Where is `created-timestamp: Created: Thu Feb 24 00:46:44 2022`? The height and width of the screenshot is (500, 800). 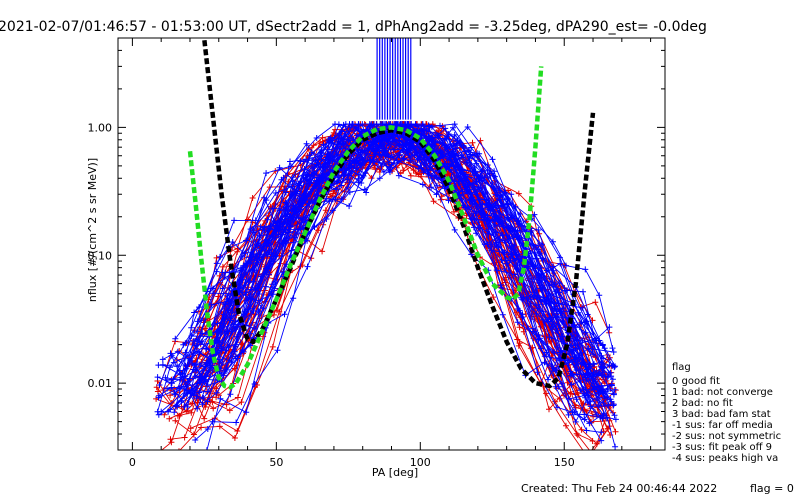
created-timestamp: Created: Thu Feb 24 00:46:44 2022 is located at coordinates (619, 488).